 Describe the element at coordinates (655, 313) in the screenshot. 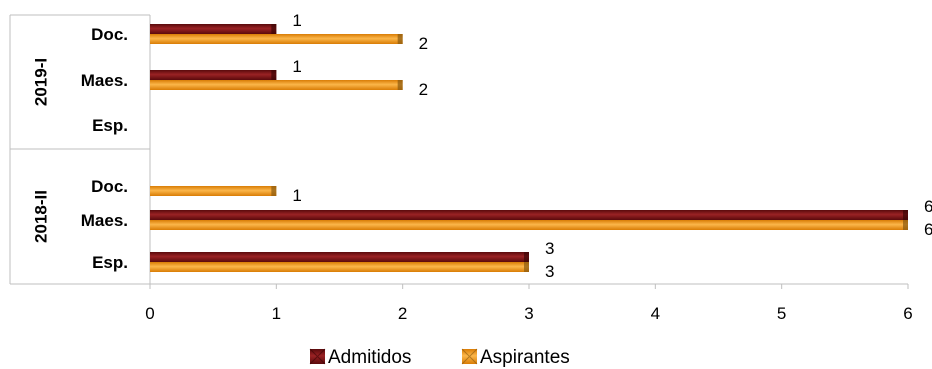

I see `x-tick-label: 4` at that location.